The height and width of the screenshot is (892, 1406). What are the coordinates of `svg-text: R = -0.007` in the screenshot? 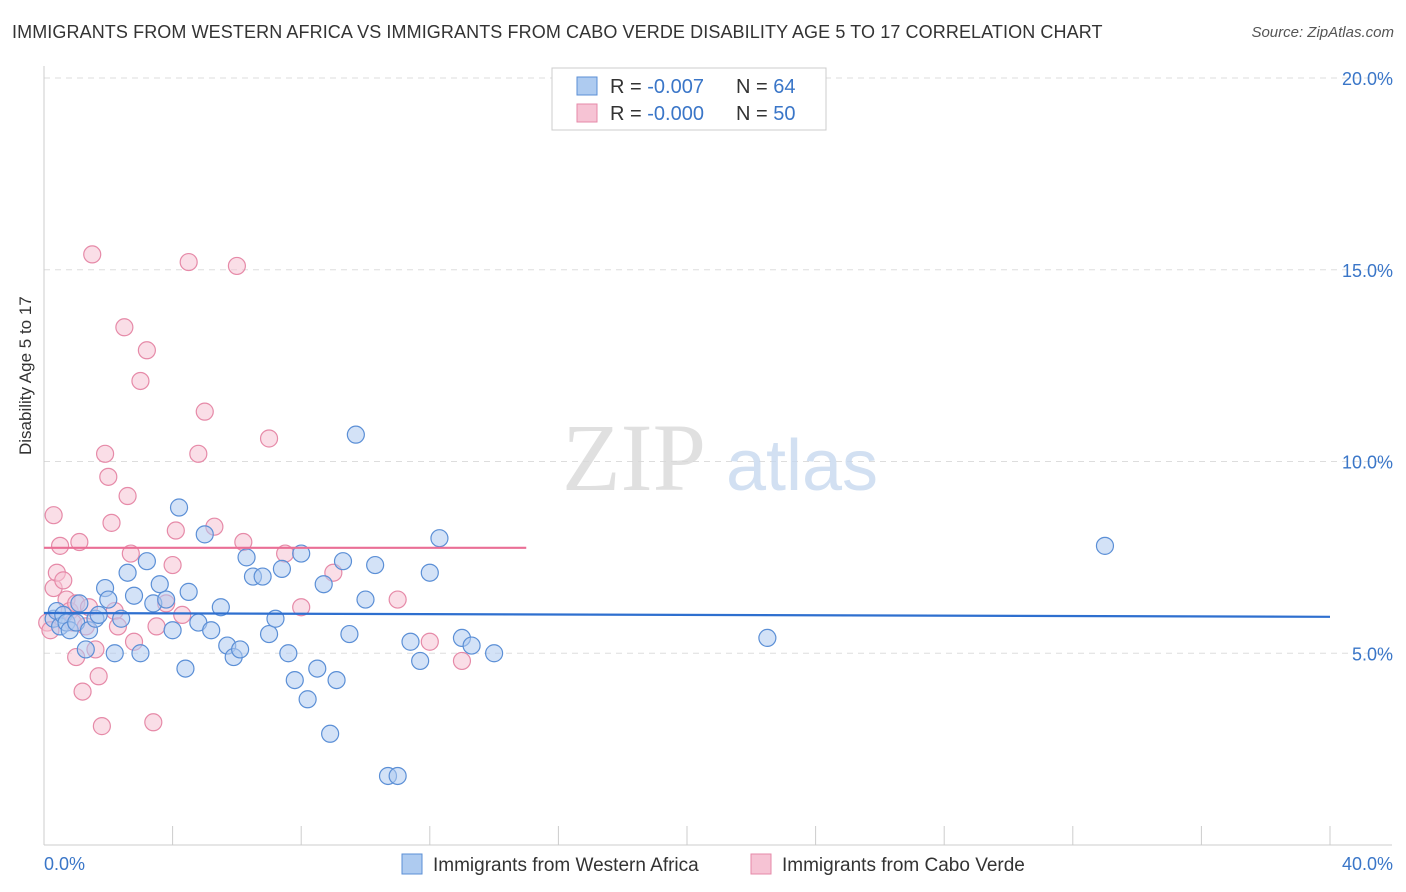 It's located at (657, 87).